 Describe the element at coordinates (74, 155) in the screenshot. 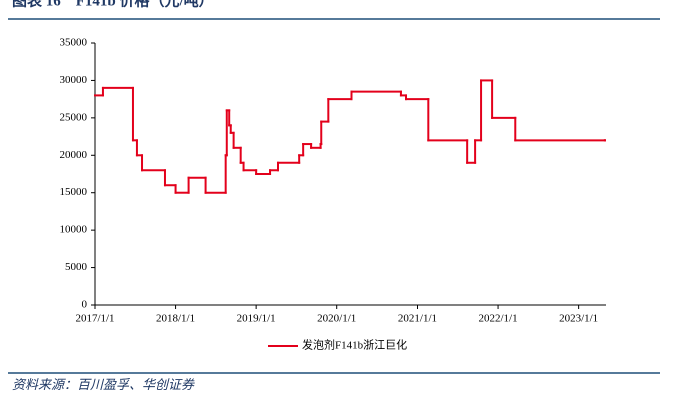

I see `y-tick-label: 20000` at that location.